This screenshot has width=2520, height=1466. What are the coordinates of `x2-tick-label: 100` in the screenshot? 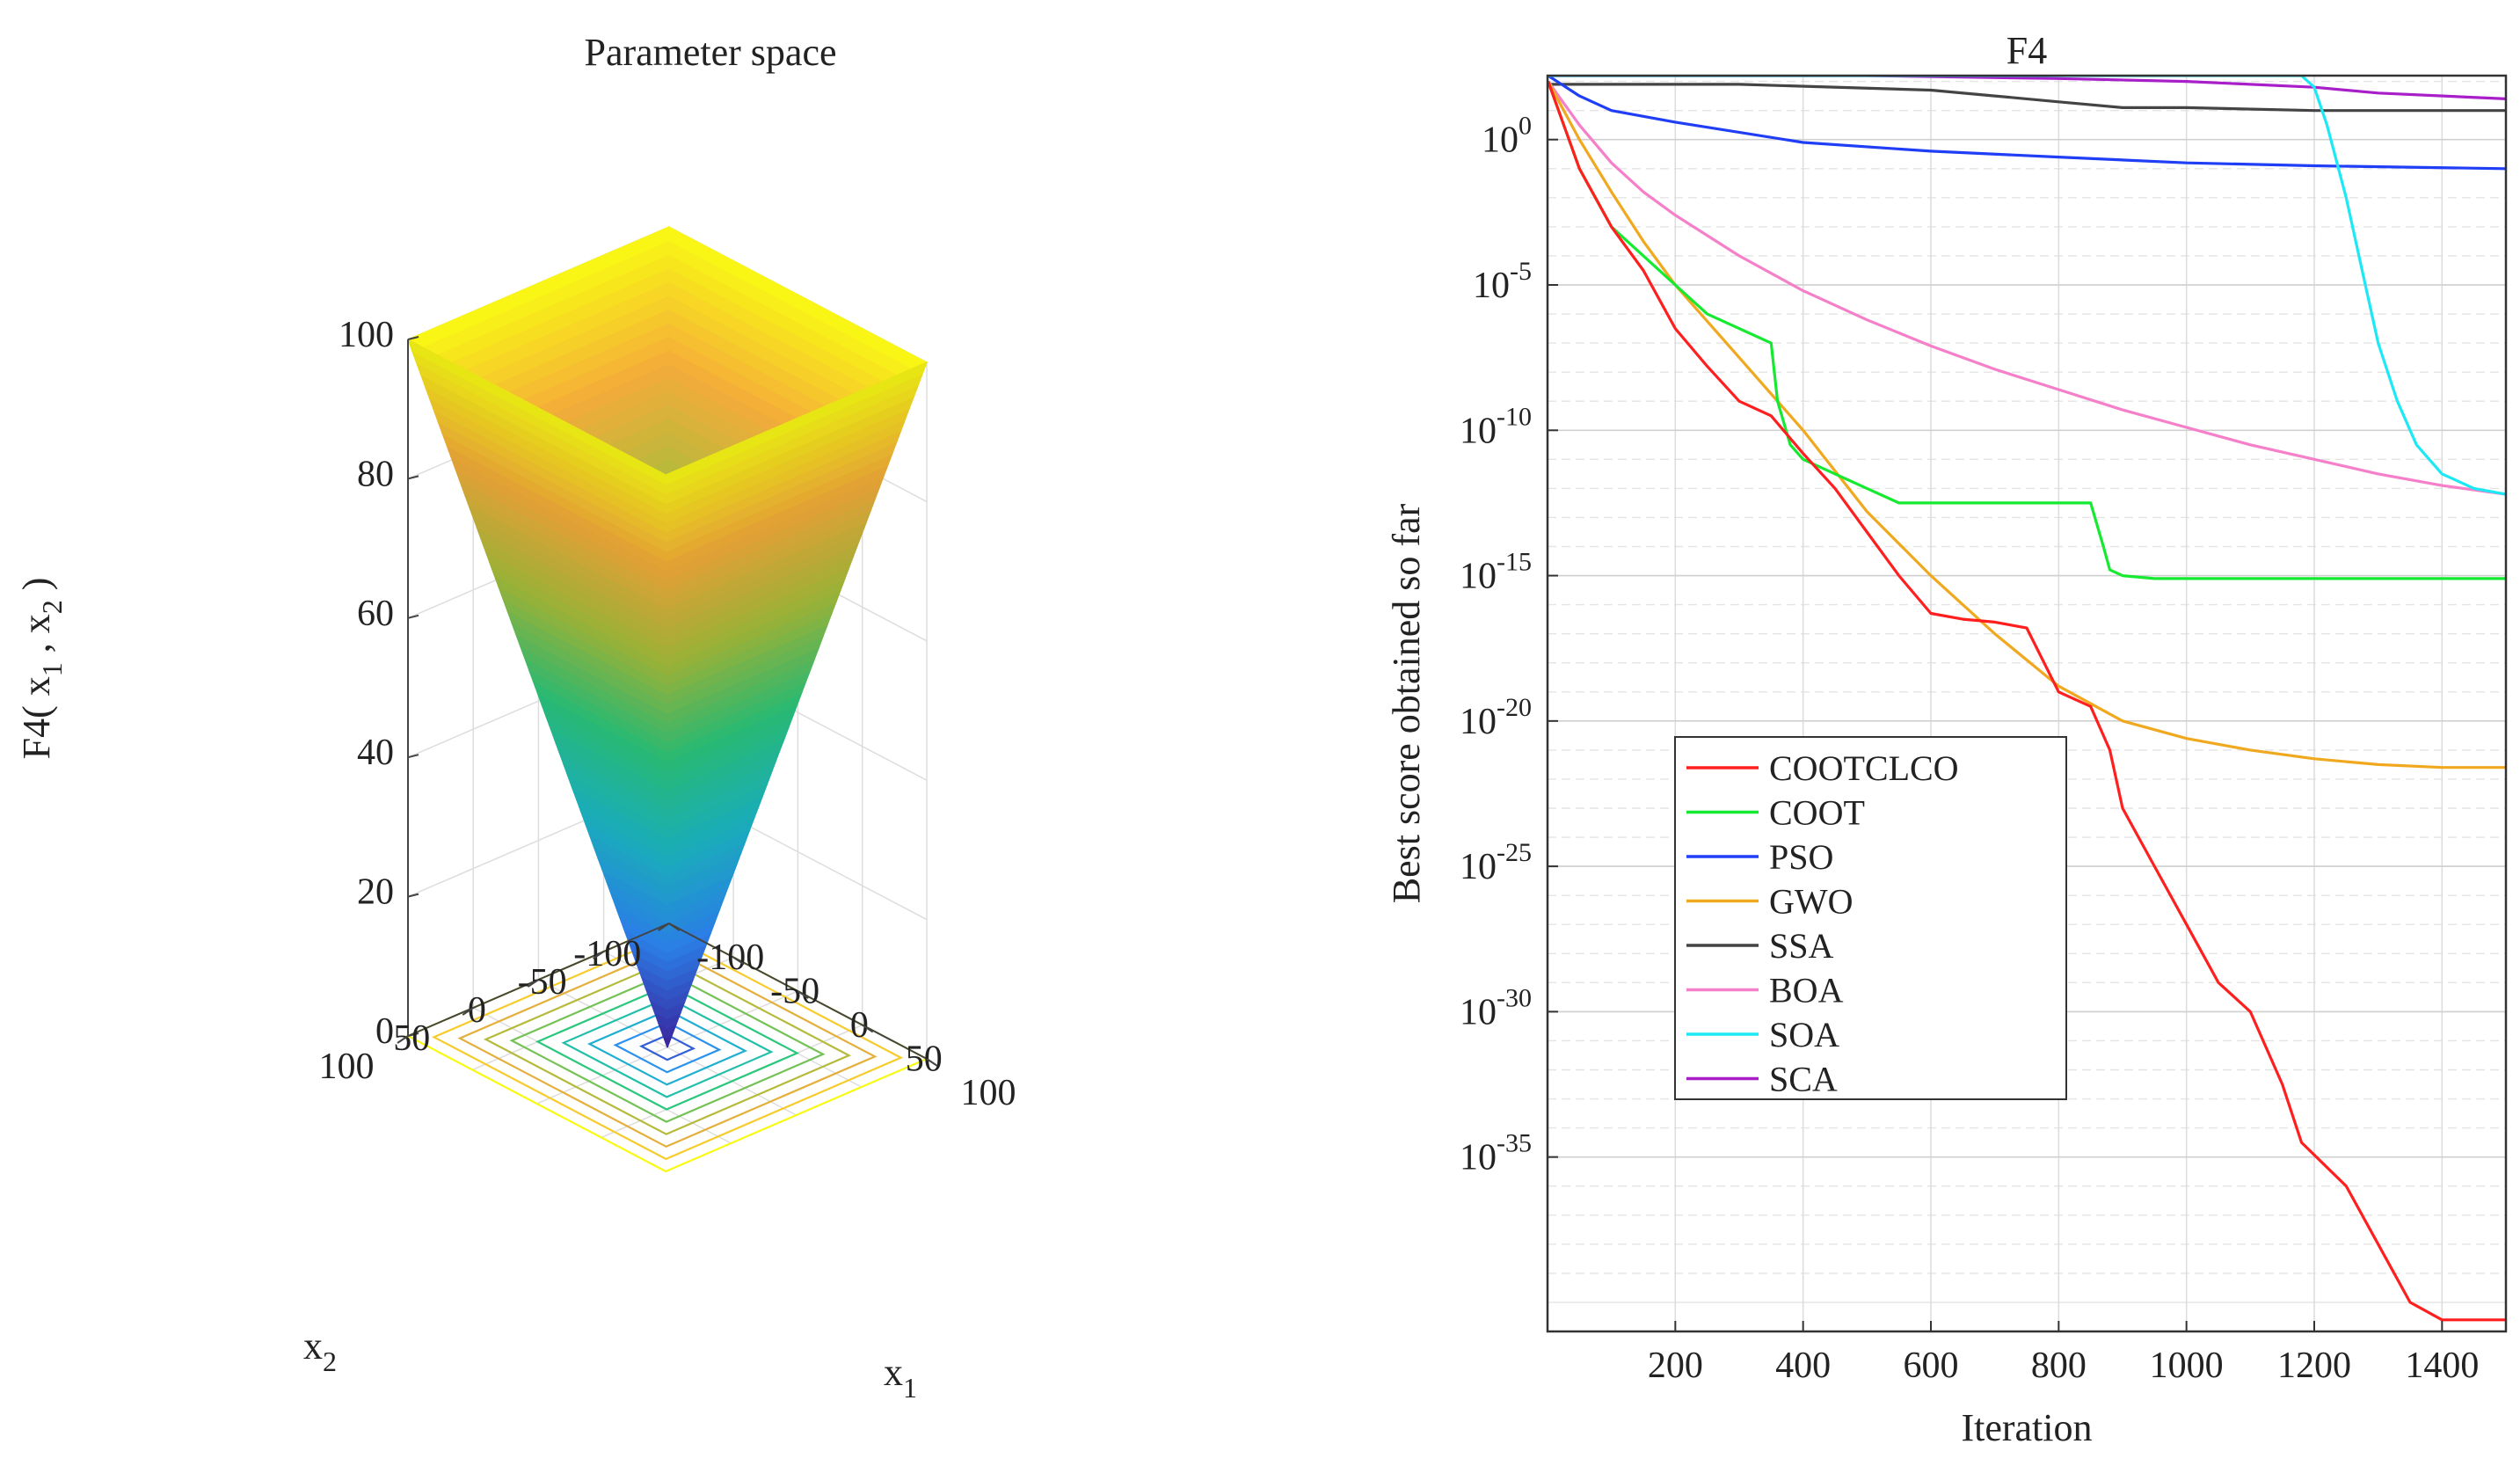 It's located at (347, 1067).